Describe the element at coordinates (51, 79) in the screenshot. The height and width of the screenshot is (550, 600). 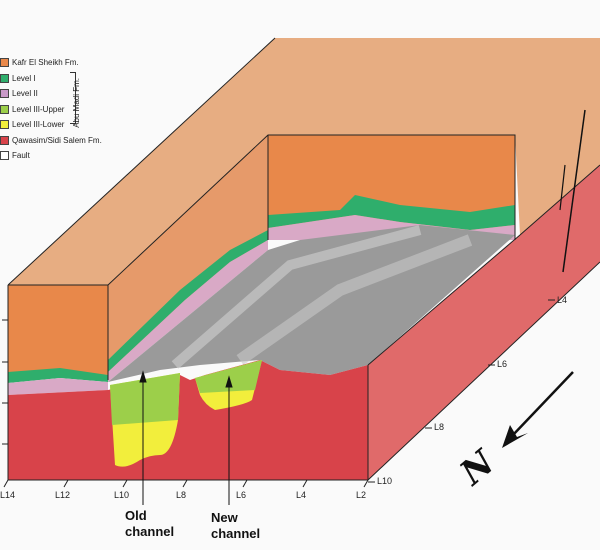
I see `legend-item: Level I` at that location.